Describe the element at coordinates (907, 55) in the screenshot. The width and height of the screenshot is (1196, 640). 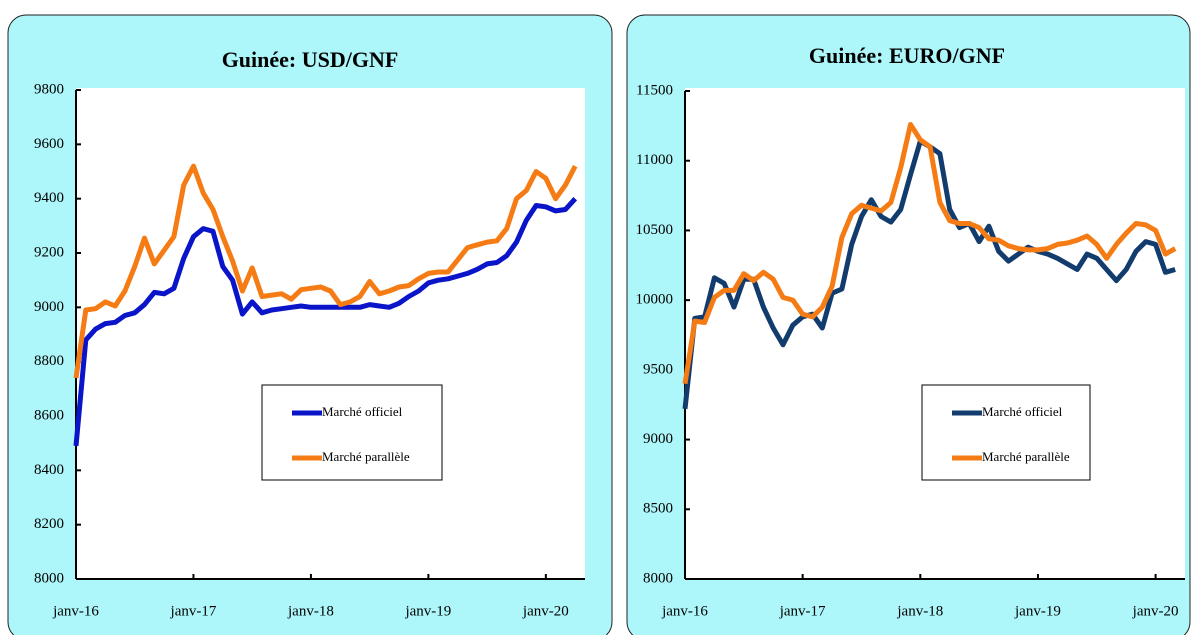
I see `chart-title: Guinée: EURO/GNF` at that location.